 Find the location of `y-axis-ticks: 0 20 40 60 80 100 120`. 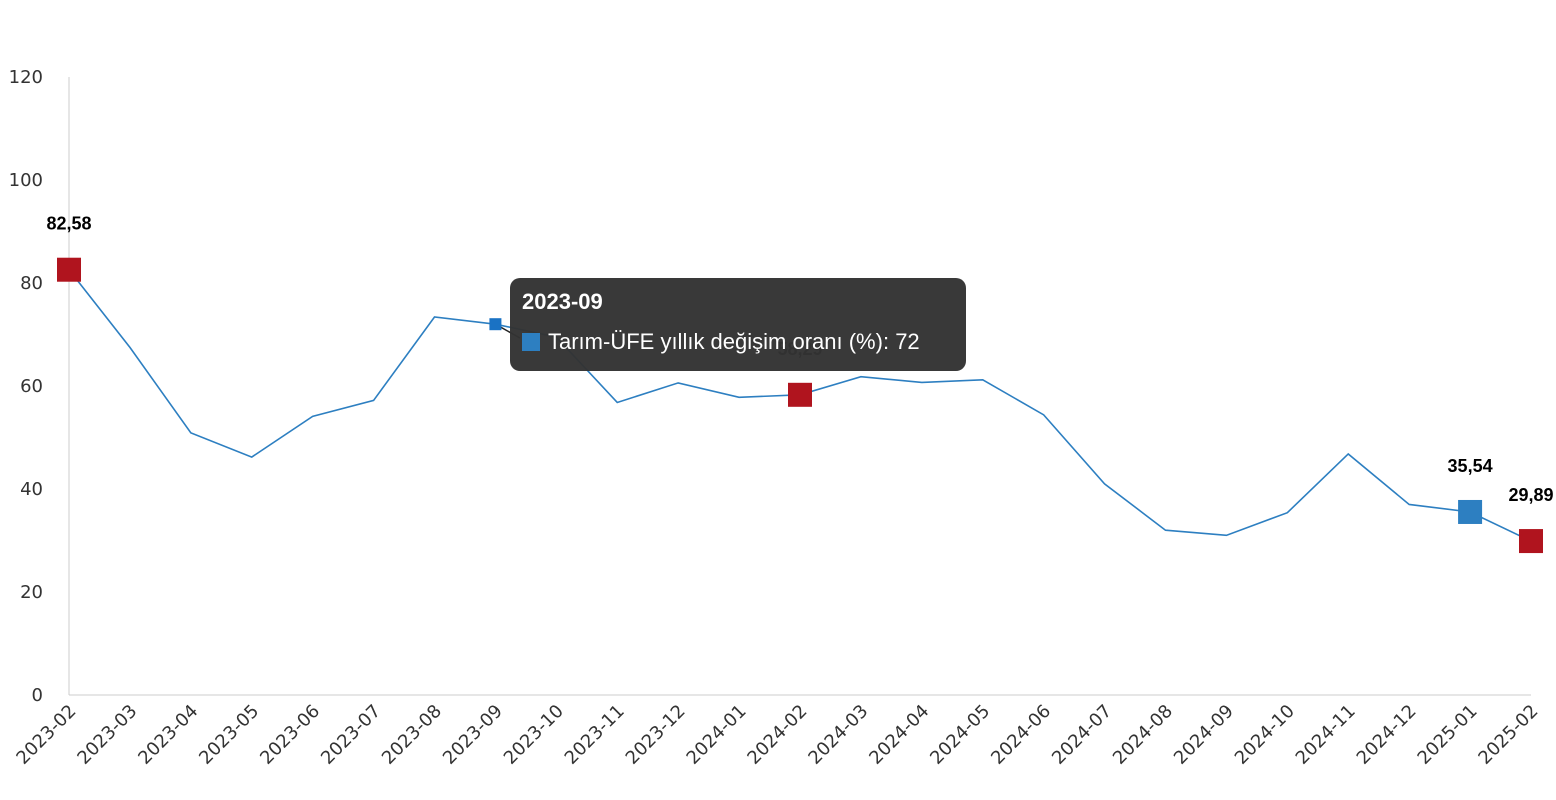

y-axis-ticks: 0 20 40 60 80 100 120 is located at coordinates (26, 386).